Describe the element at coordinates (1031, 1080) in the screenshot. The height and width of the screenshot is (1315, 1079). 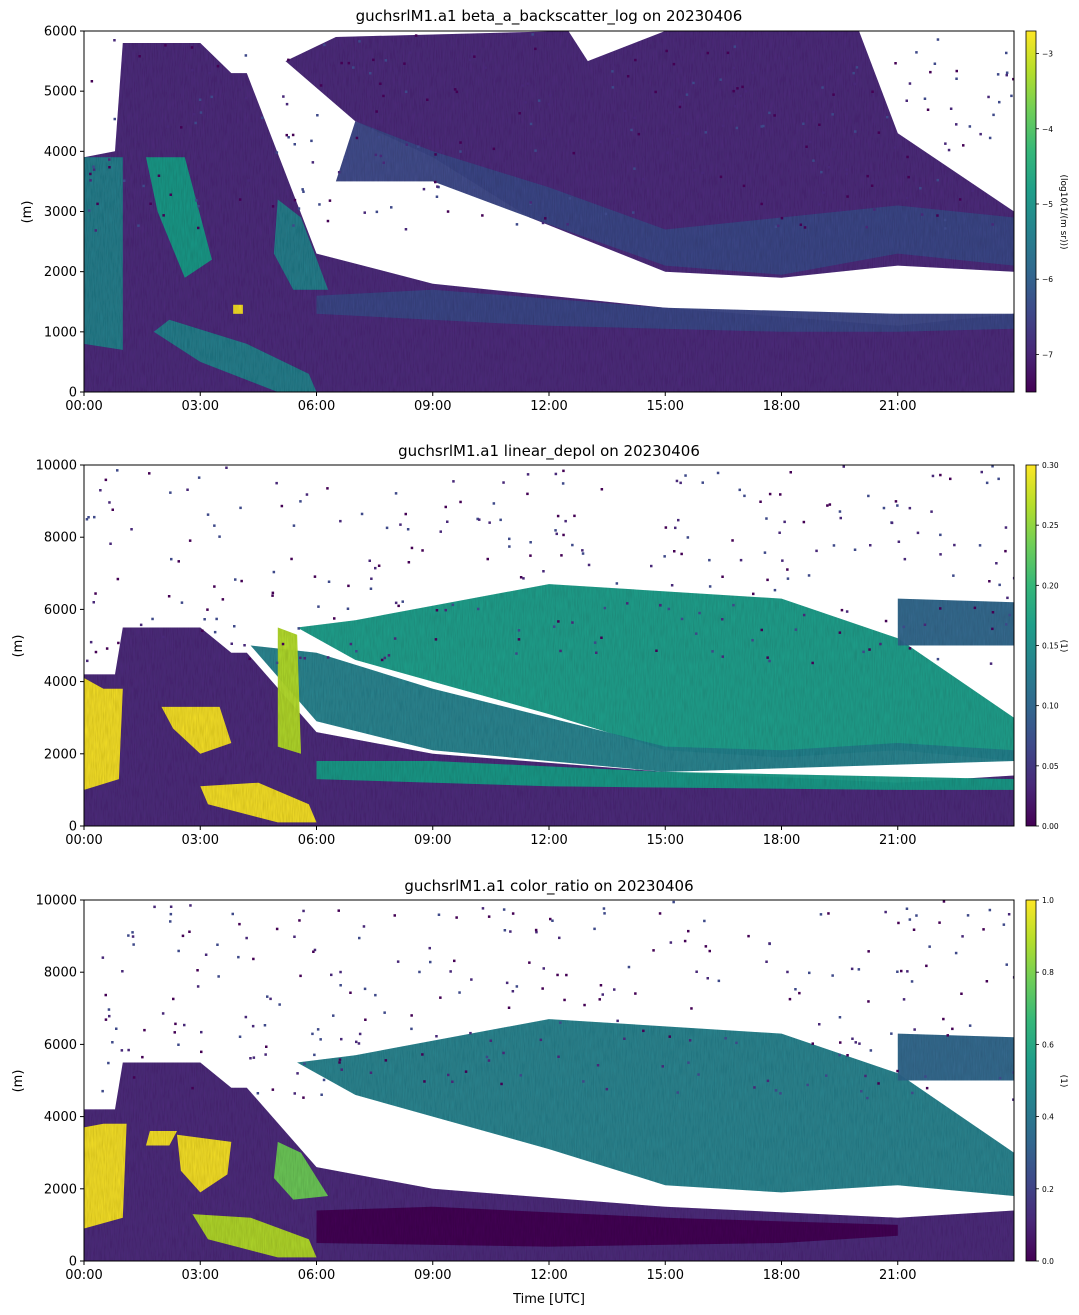
I see `colorbar-gradient` at that location.